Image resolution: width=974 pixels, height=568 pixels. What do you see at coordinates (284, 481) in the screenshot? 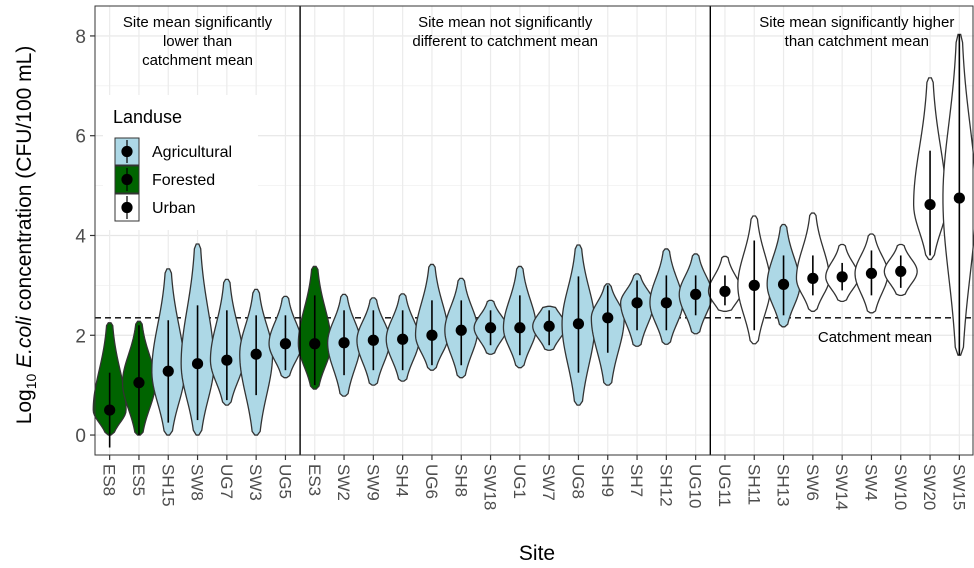
I see `x-tick-label: UG5` at bounding box center [284, 481].